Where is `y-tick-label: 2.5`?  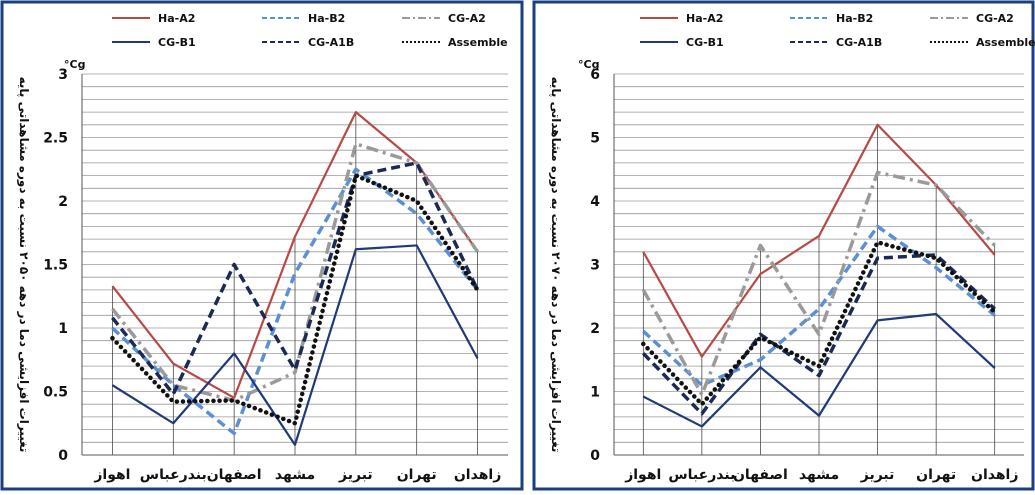 y-tick-label: 2.5 is located at coordinates (55, 139).